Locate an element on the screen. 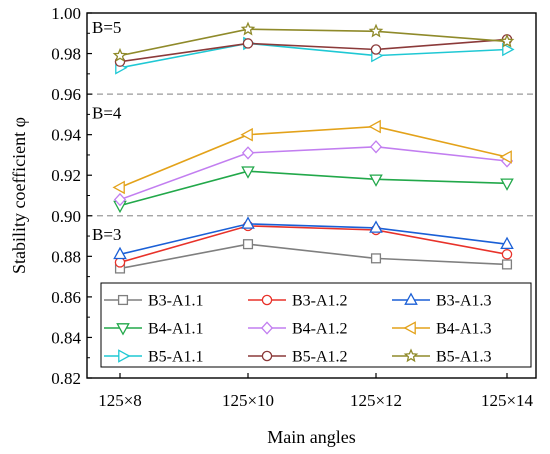  series-B5-A1.3 is located at coordinates (313, 41).